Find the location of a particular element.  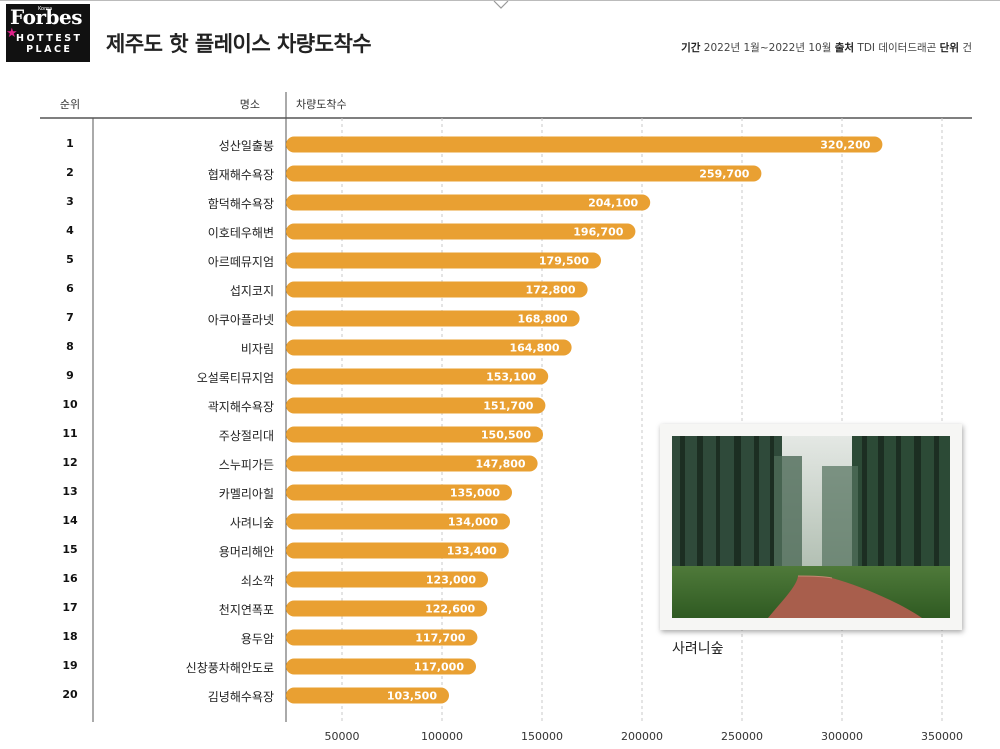

chevron-down-icon is located at coordinates (501, 4).